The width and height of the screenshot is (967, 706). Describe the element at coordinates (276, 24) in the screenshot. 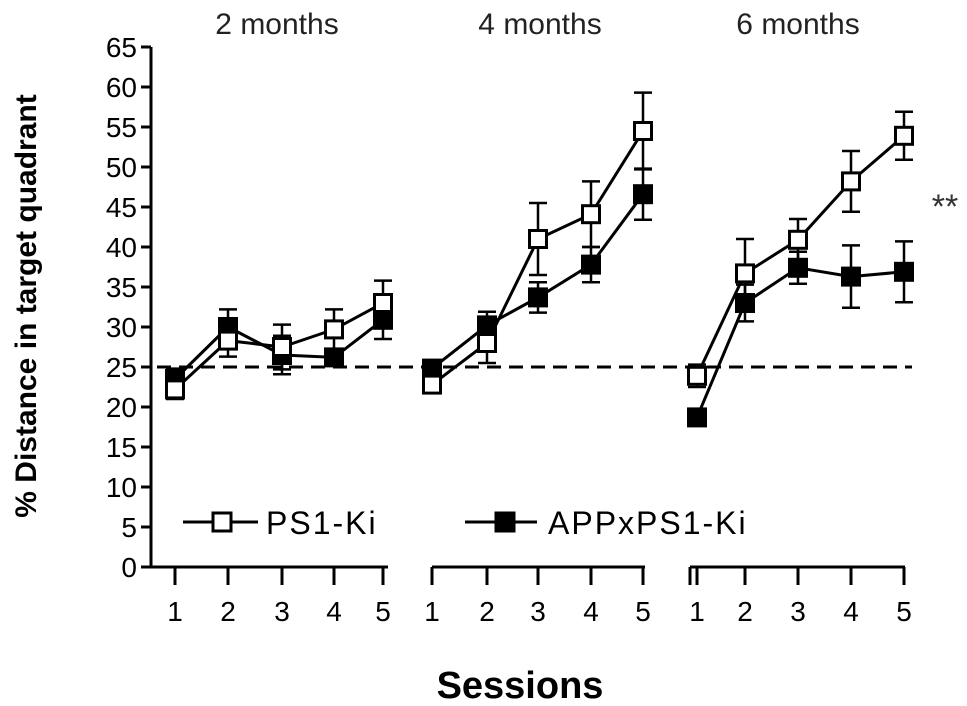

I see `panel-title: 2 months` at that location.